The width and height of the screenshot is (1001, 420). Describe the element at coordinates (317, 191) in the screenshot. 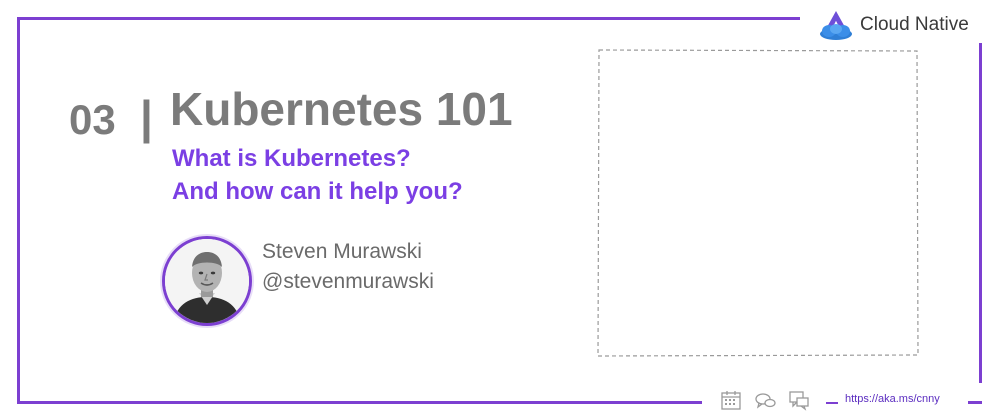

I see `subtitle-line-2: And how can it help you?` at that location.